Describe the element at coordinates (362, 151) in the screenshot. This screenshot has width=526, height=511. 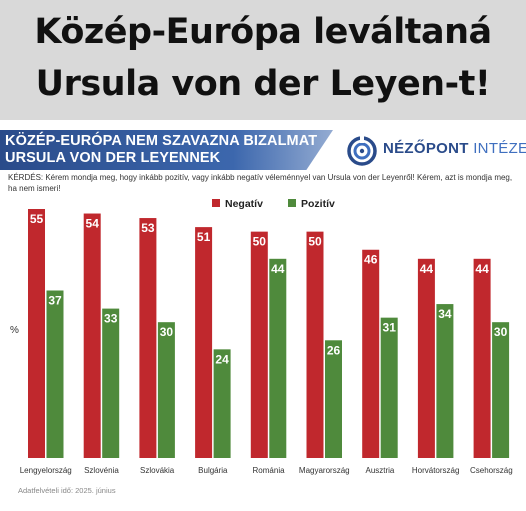
I see `nezopont-logo-icon` at that location.